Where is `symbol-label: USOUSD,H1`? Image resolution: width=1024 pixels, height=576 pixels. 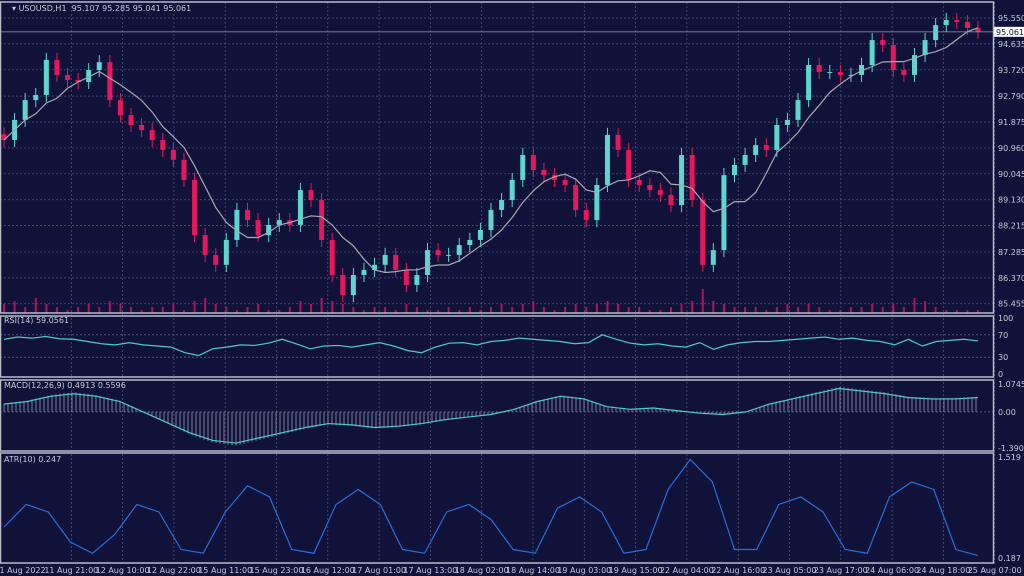
symbol-label: USOUSD,H1 is located at coordinates (42, 8).